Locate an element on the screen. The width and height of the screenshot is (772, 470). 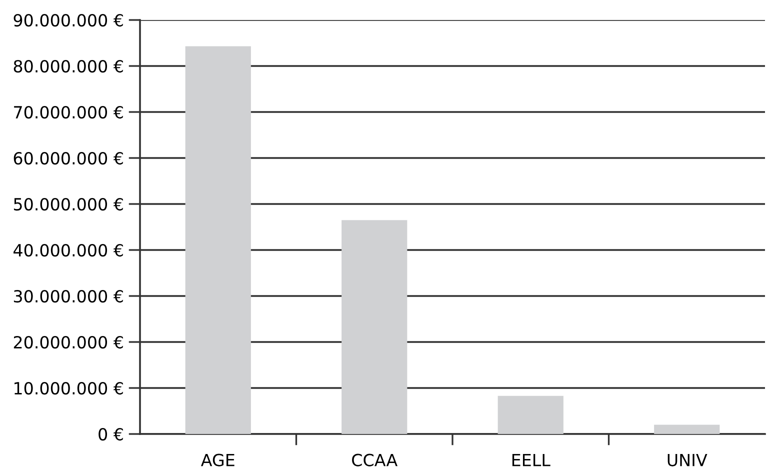
y-tick-label: 80.000.000 € is located at coordinates (68, 66).